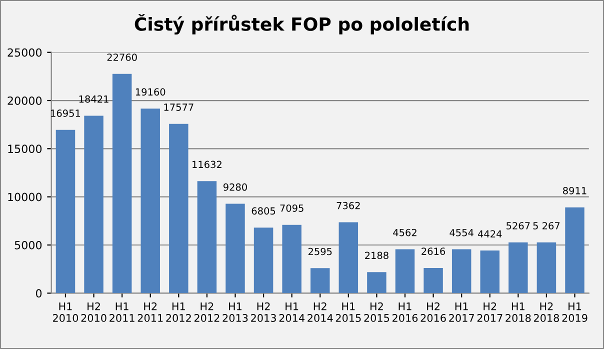 Image resolution: width=604 pixels, height=349 pixels. What do you see at coordinates (292, 208) in the screenshot?
I see `data-label: 7095` at bounding box center [292, 208].